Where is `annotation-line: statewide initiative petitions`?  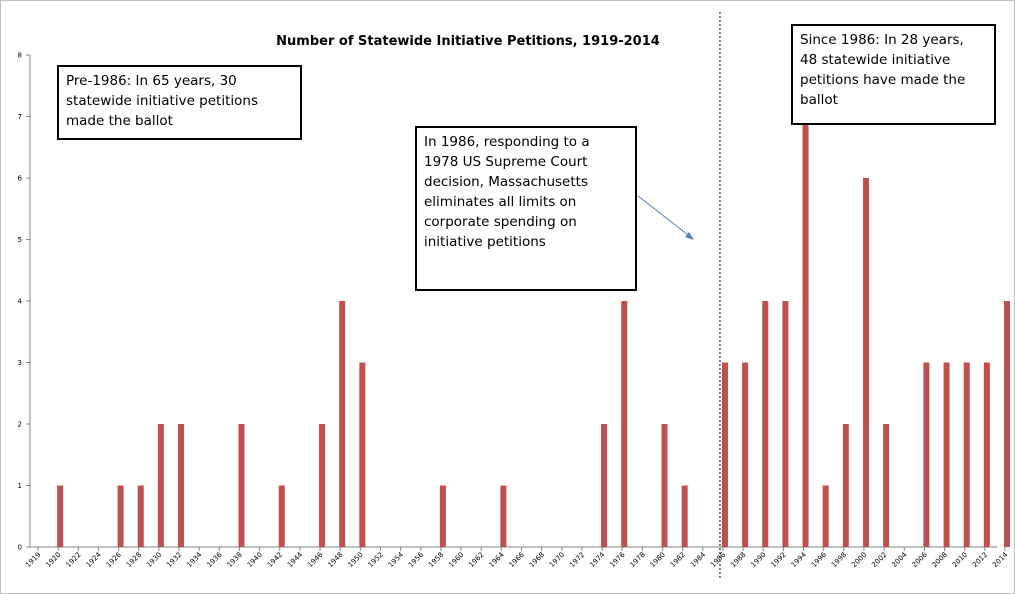 annotation-line: statewide initiative petitions is located at coordinates (162, 101).